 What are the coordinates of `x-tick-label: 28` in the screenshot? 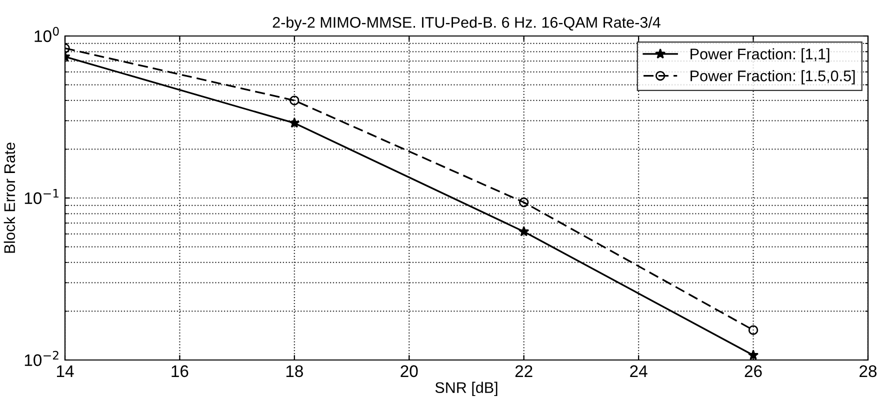 It's located at (868, 371).